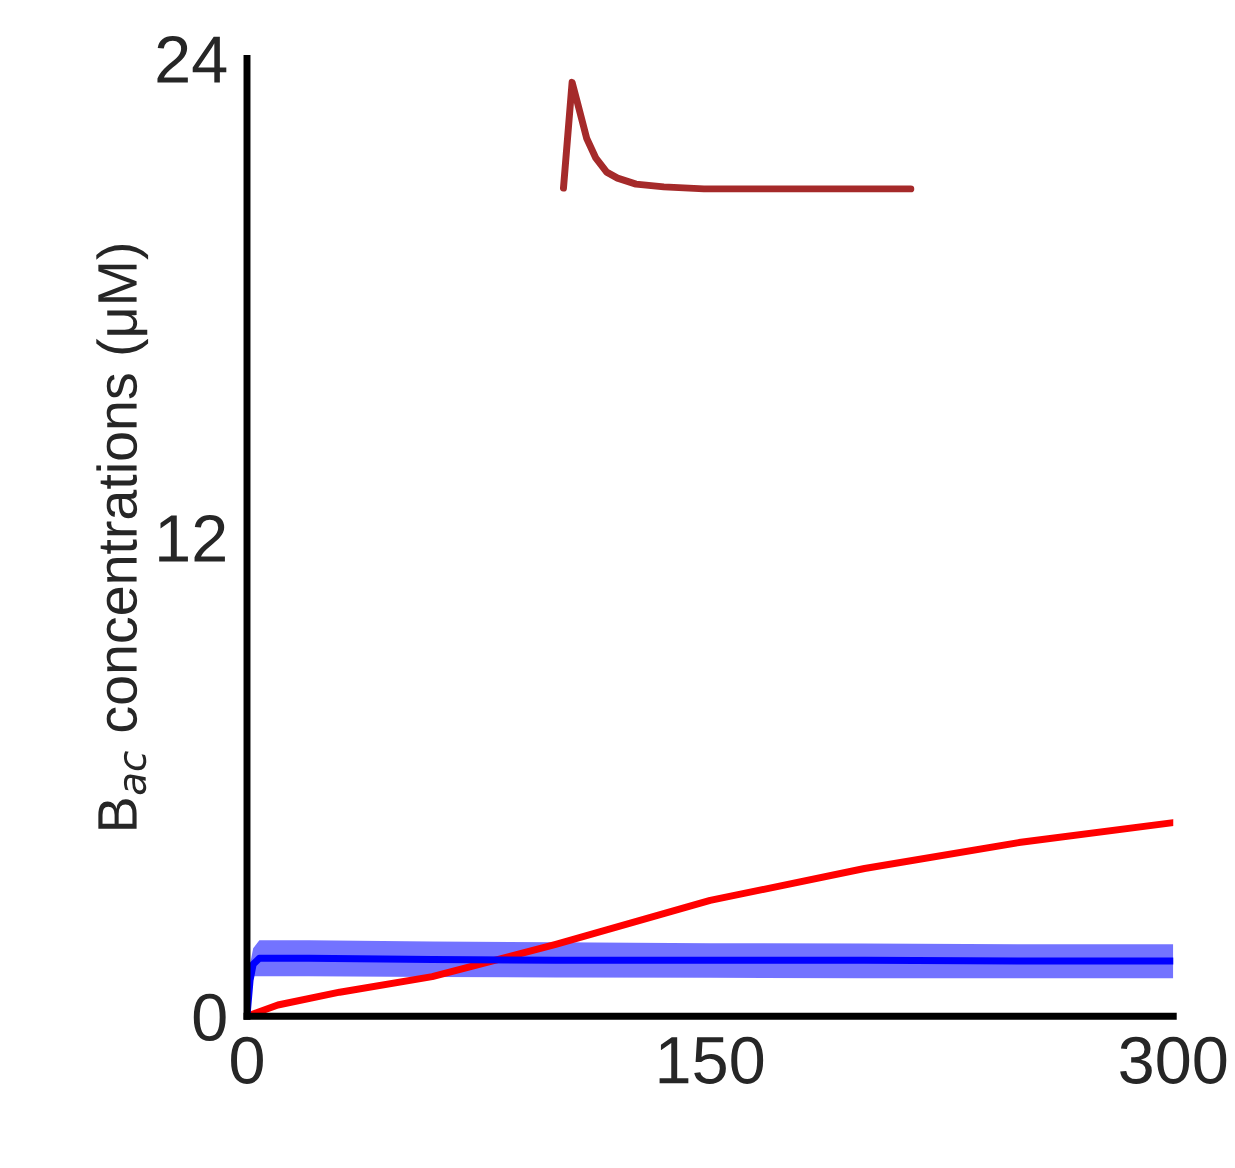 The width and height of the screenshot is (1235, 1168). Describe the element at coordinates (122, 537) in the screenshot. I see `y-axis-title: B$_{ac}$ concentrations (μM)` at that location.